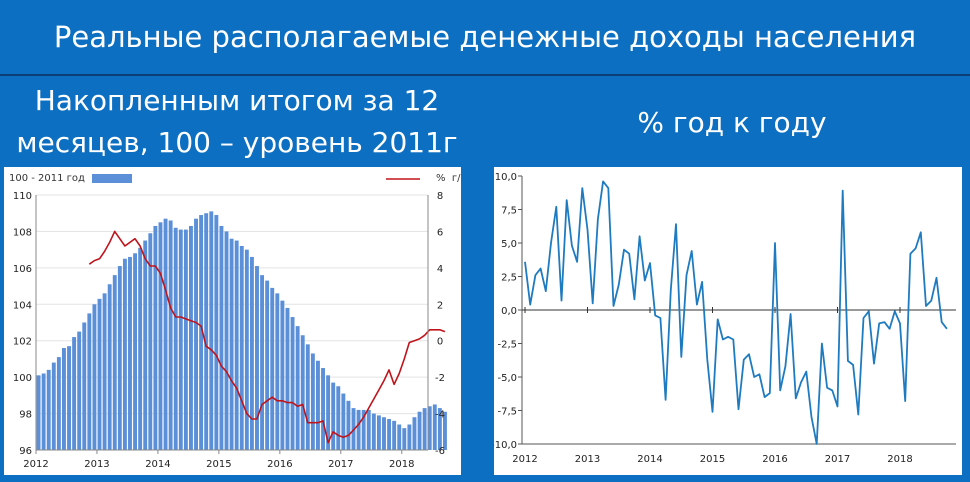 The image size is (970, 482). I want to click on y-right-tick-label: 2, so click(440, 305).